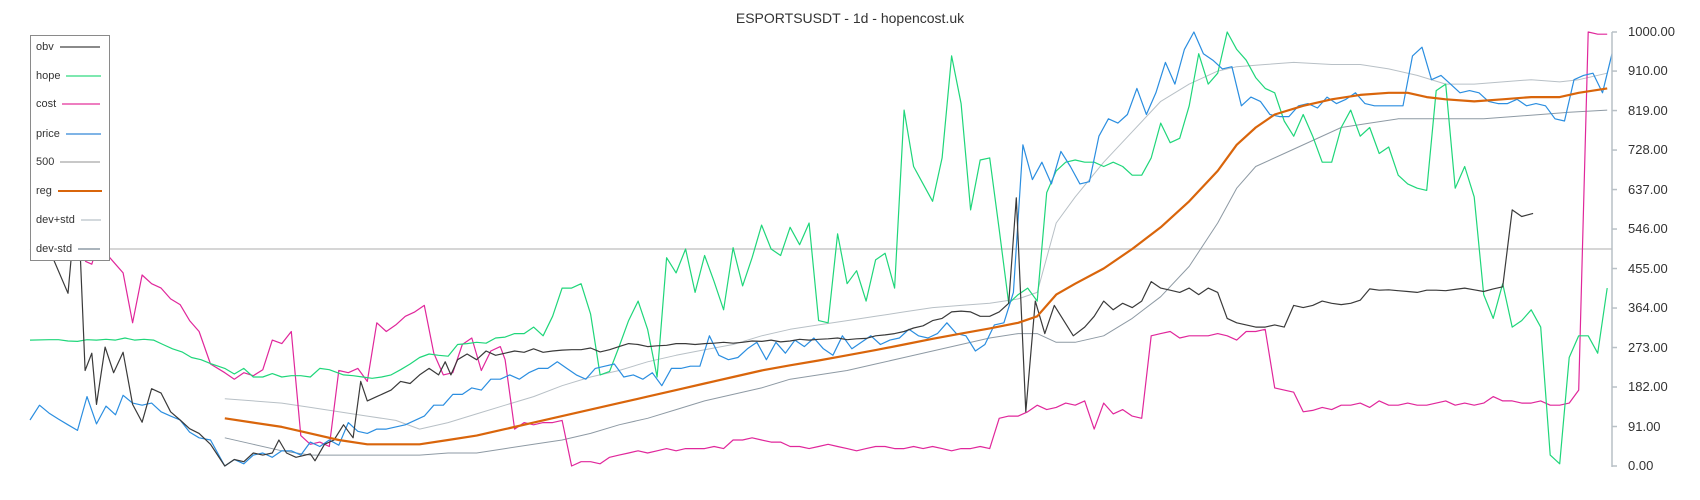  What do you see at coordinates (1648, 268) in the screenshot?
I see `y-tick-label: 455.00` at bounding box center [1648, 268].